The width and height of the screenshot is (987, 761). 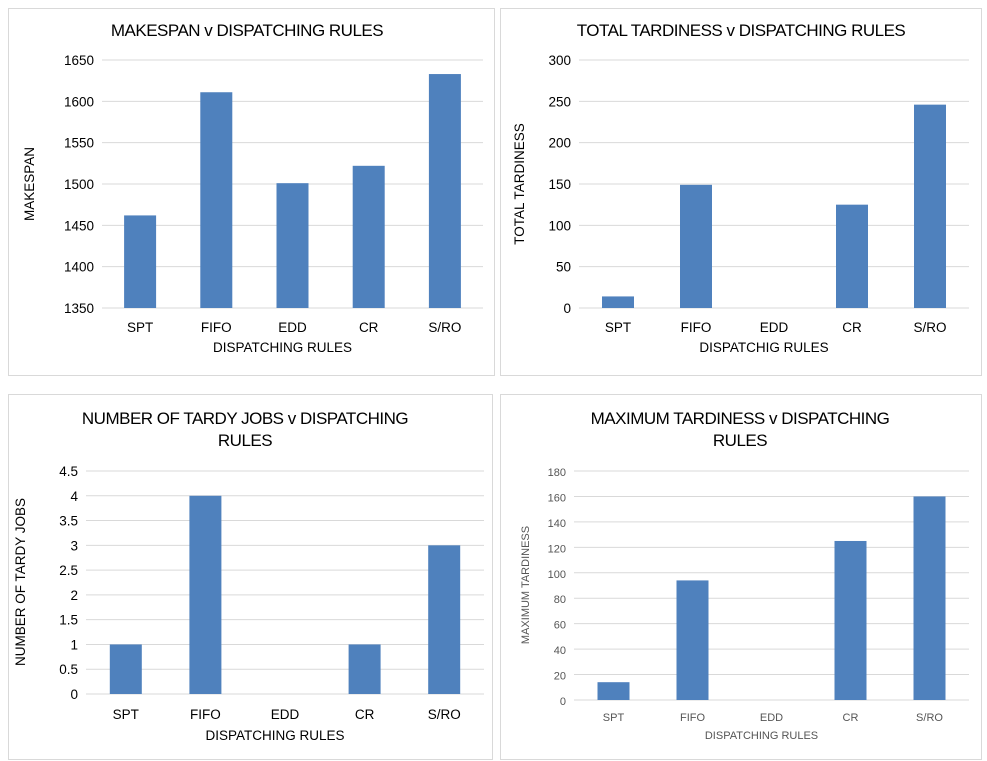 I want to click on y-tick-label: 1, so click(x=74, y=644).